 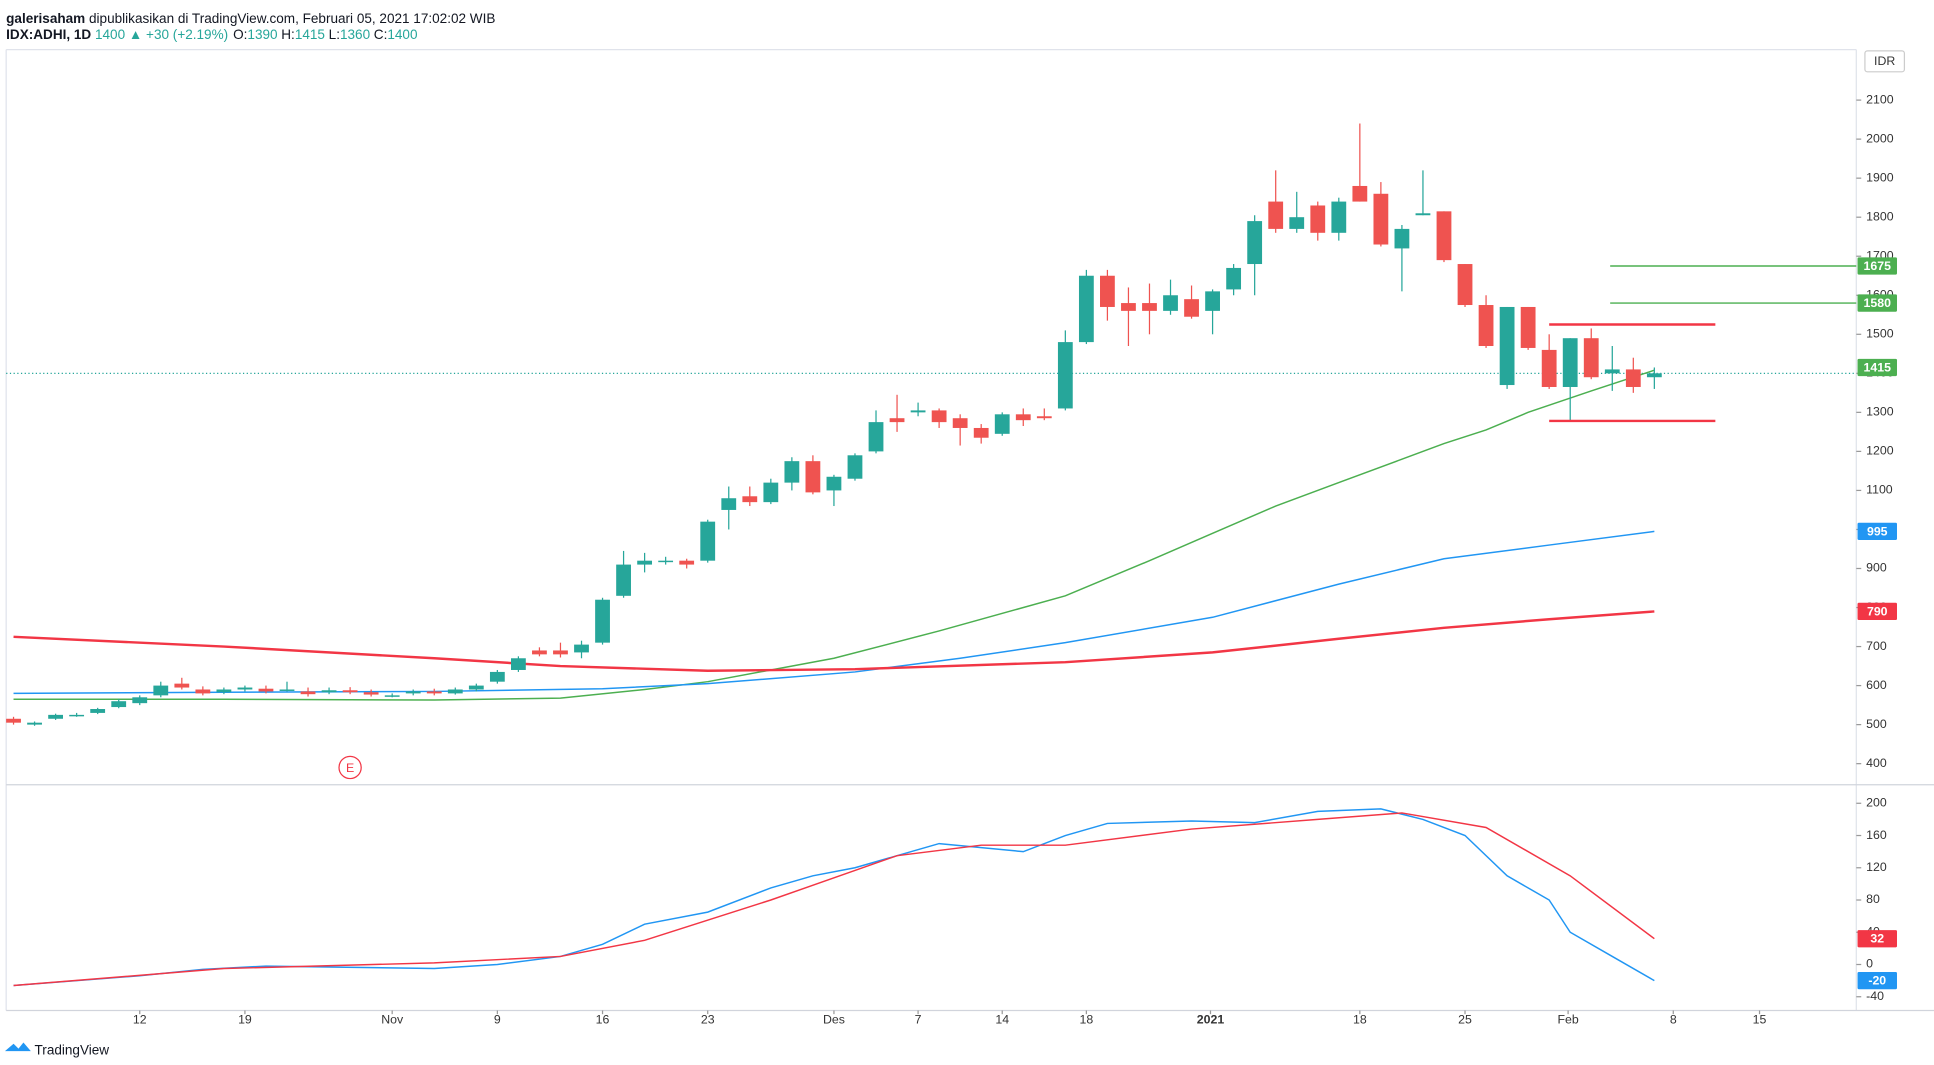 I want to click on x-tick-label: 16, so click(x=603, y=1020).